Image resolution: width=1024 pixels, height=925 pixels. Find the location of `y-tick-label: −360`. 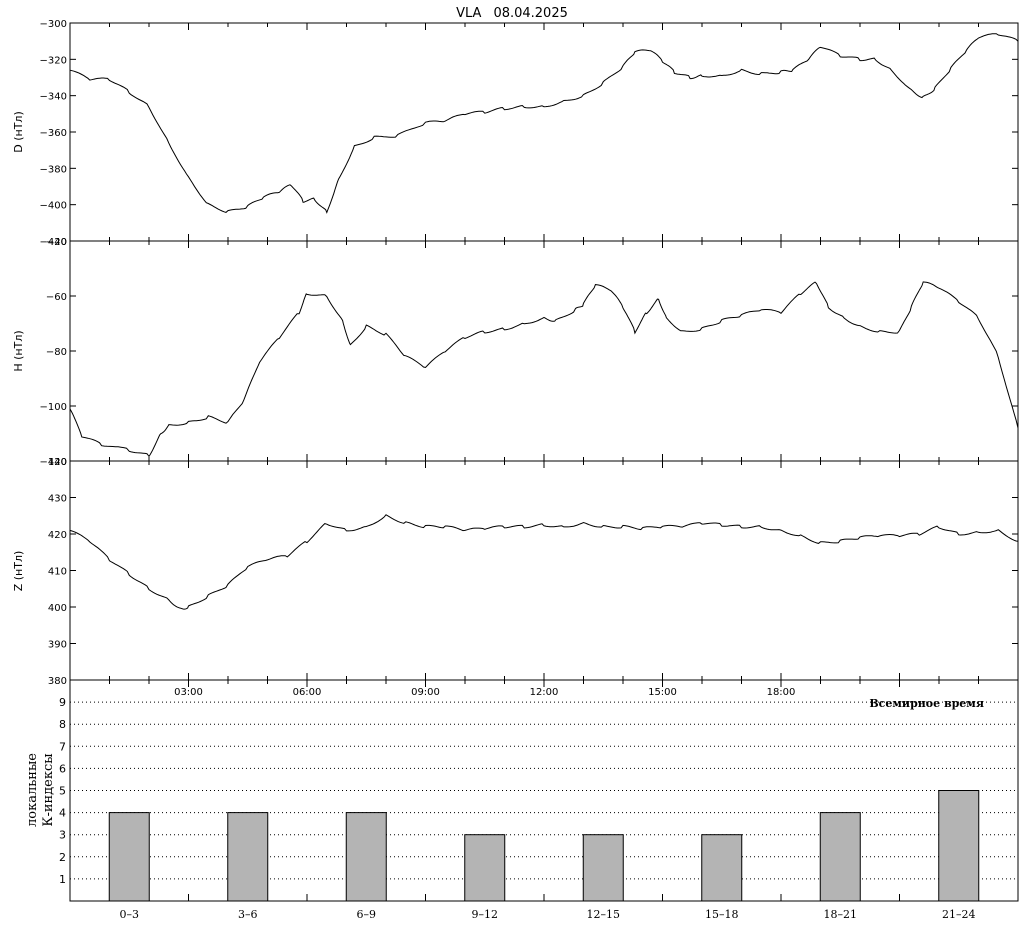

y-tick-label: −360 is located at coordinates (53, 133).